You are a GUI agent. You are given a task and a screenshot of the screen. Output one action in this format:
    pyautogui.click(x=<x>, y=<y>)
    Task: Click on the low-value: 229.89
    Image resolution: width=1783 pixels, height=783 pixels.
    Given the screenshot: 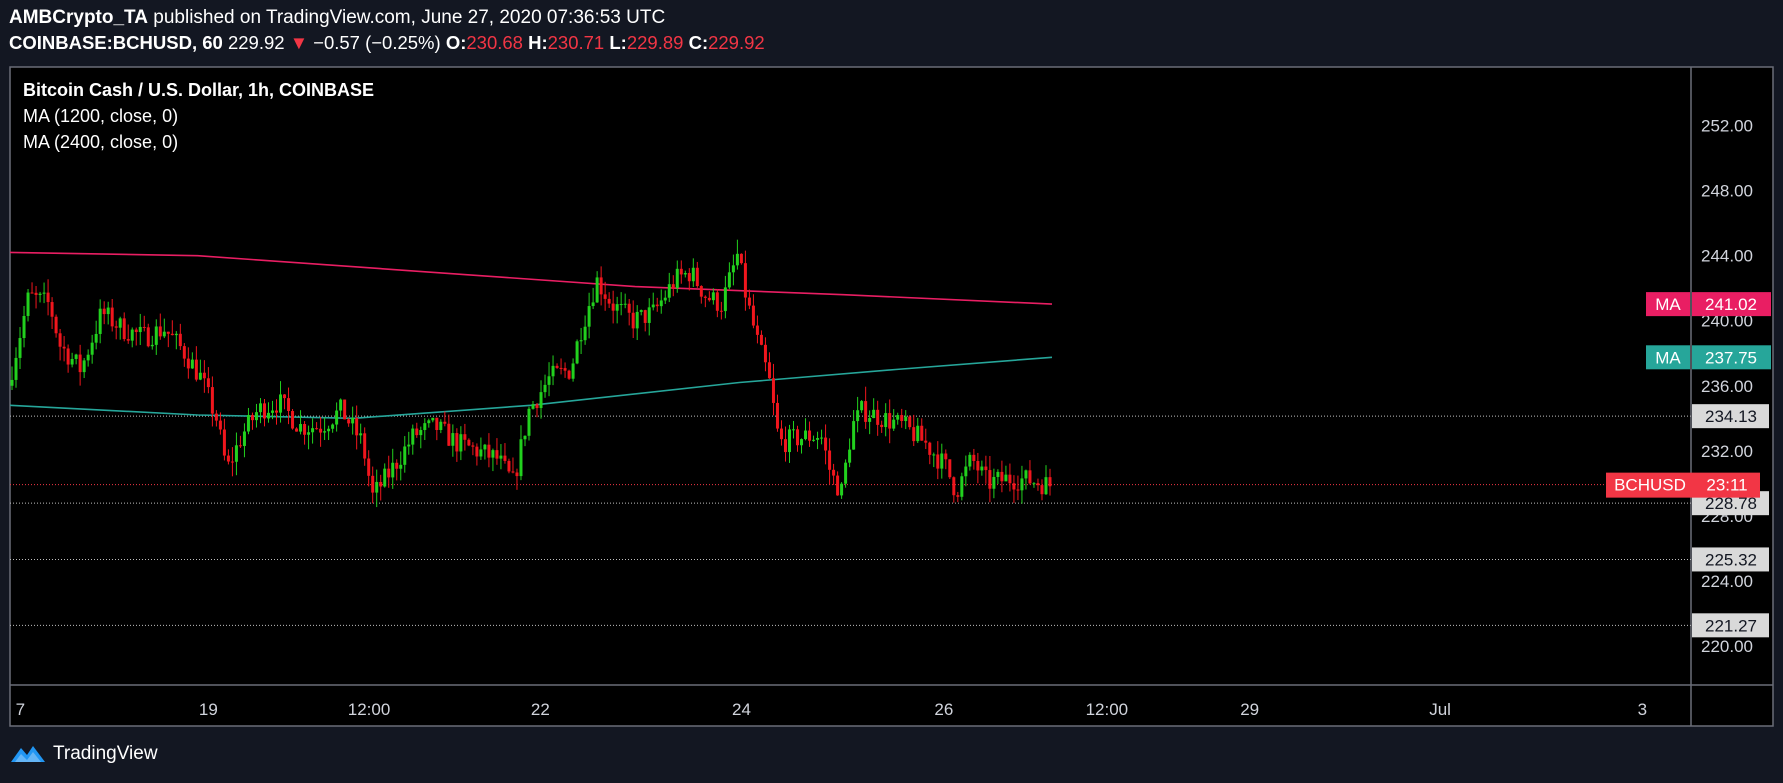 What is the action you would take?
    pyautogui.click(x=655, y=42)
    